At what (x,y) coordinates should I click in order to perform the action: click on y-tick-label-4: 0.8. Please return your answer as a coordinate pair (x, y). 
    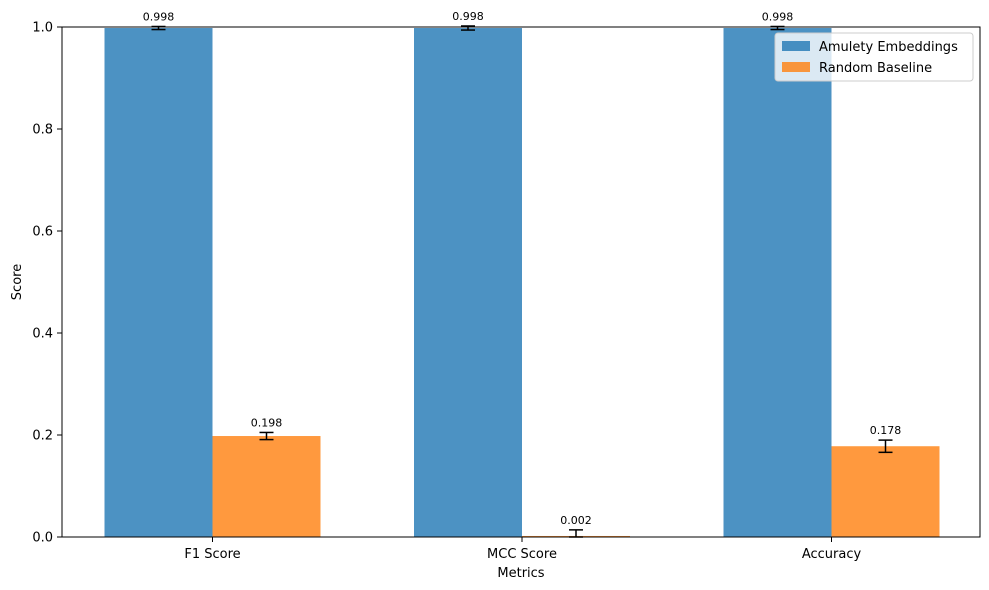
    Looking at the image, I should click on (42, 130).